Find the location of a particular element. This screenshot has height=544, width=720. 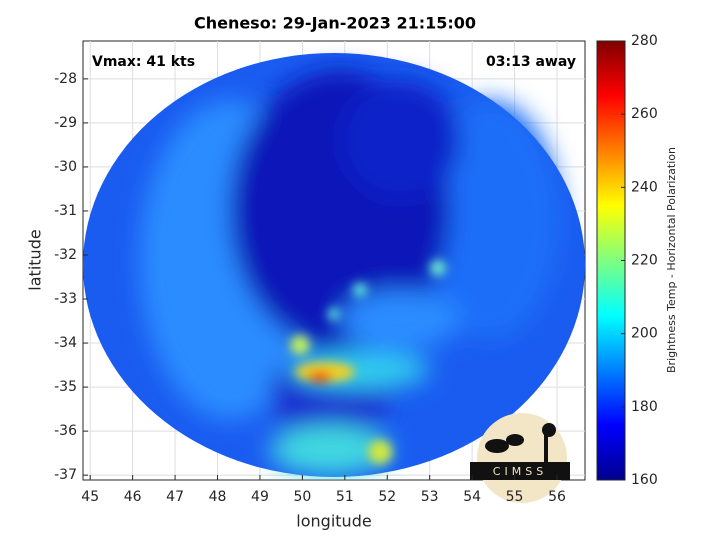

y-tick-label: -31 is located at coordinates (65, 211).